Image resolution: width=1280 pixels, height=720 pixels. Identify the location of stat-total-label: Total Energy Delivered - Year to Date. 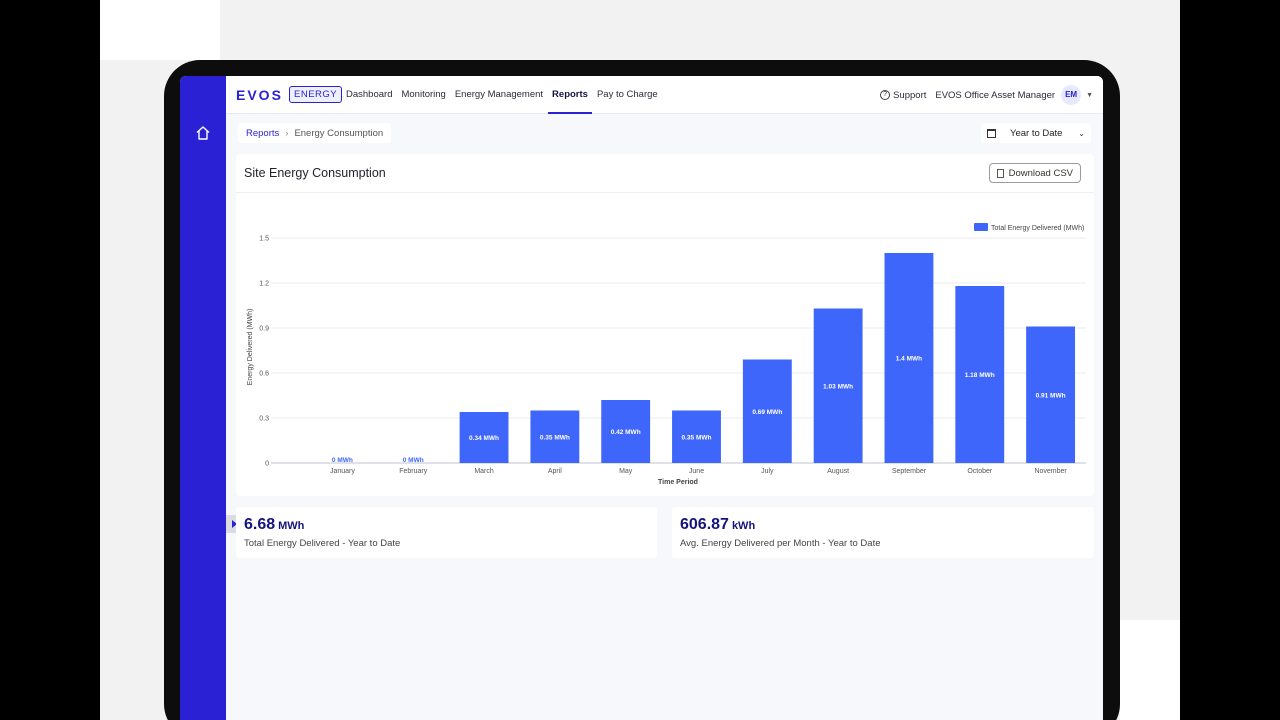
(322, 543).